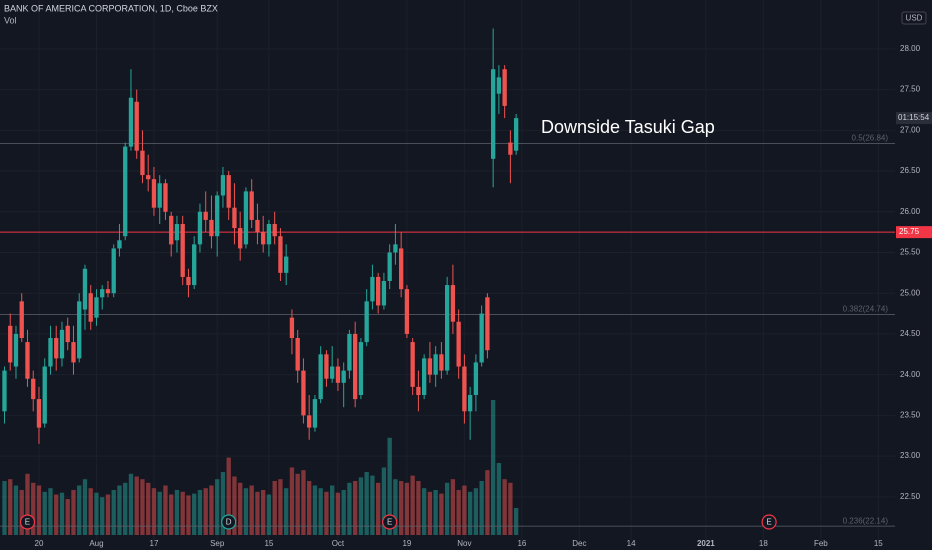 The width and height of the screenshot is (932, 550). I want to click on countdown: 01:15:54, so click(914, 117).